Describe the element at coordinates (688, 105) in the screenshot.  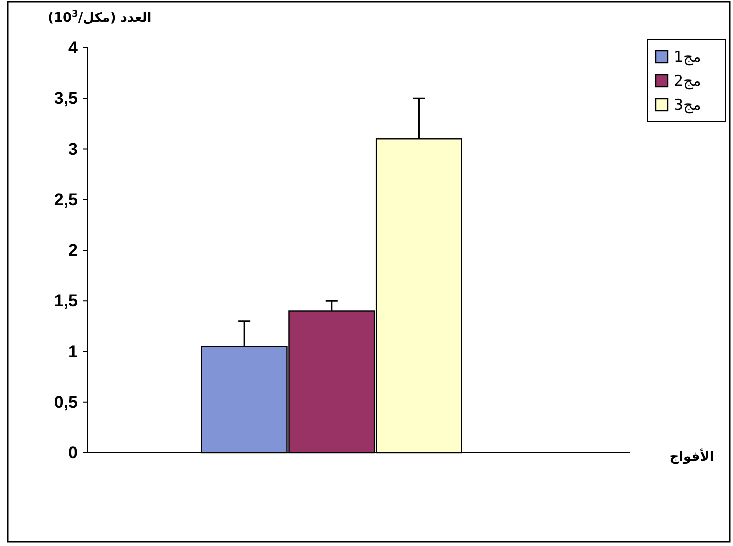
I see `legend-label: مج3` at that location.